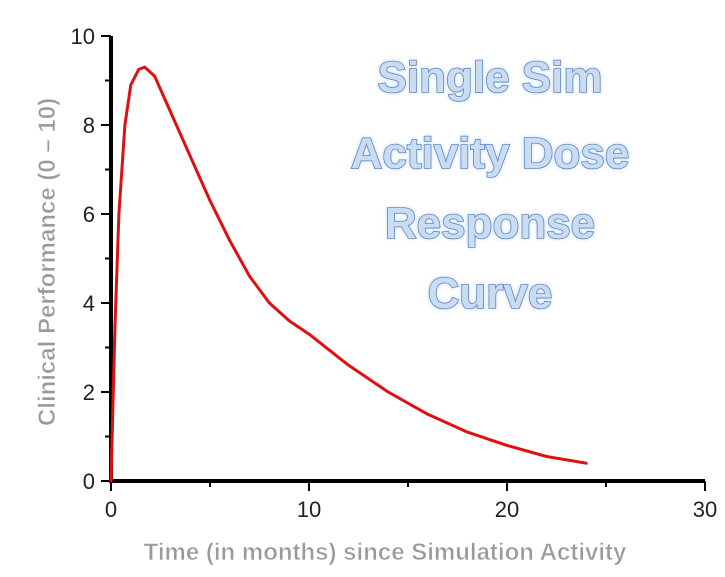 This screenshot has width=725, height=577. What do you see at coordinates (89, 392) in the screenshot?
I see `y-tick-label: 2` at bounding box center [89, 392].